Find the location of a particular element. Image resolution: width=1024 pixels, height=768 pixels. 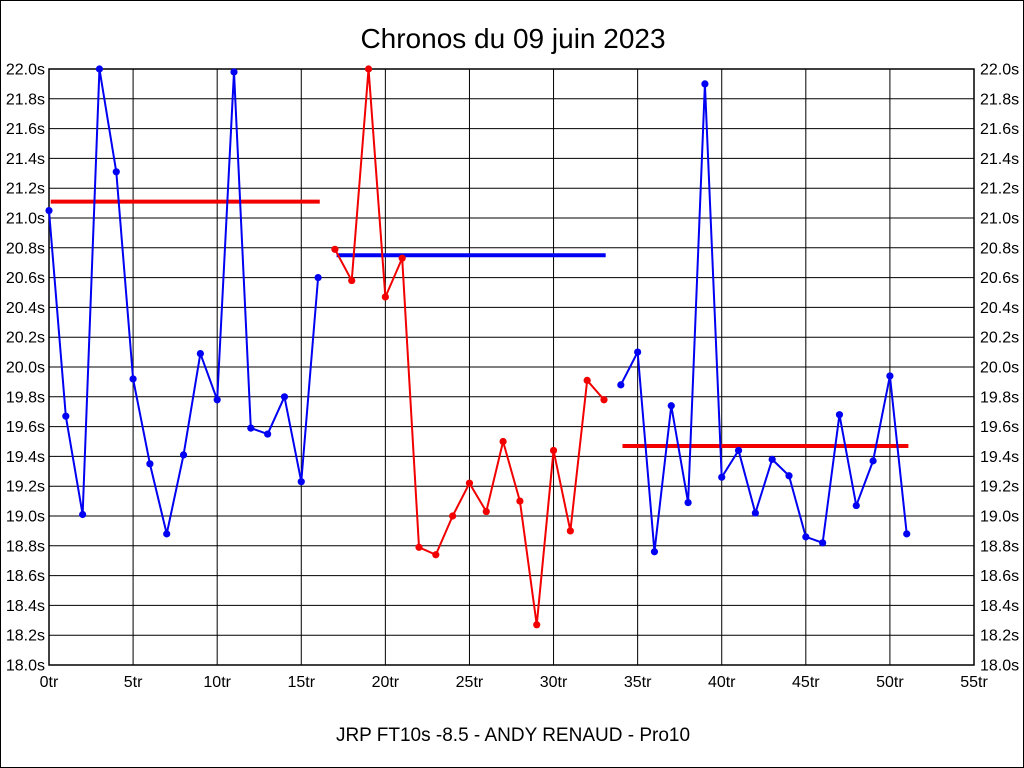

y-axis-tick-label-left: 20.0s is located at coordinates (25, 368).